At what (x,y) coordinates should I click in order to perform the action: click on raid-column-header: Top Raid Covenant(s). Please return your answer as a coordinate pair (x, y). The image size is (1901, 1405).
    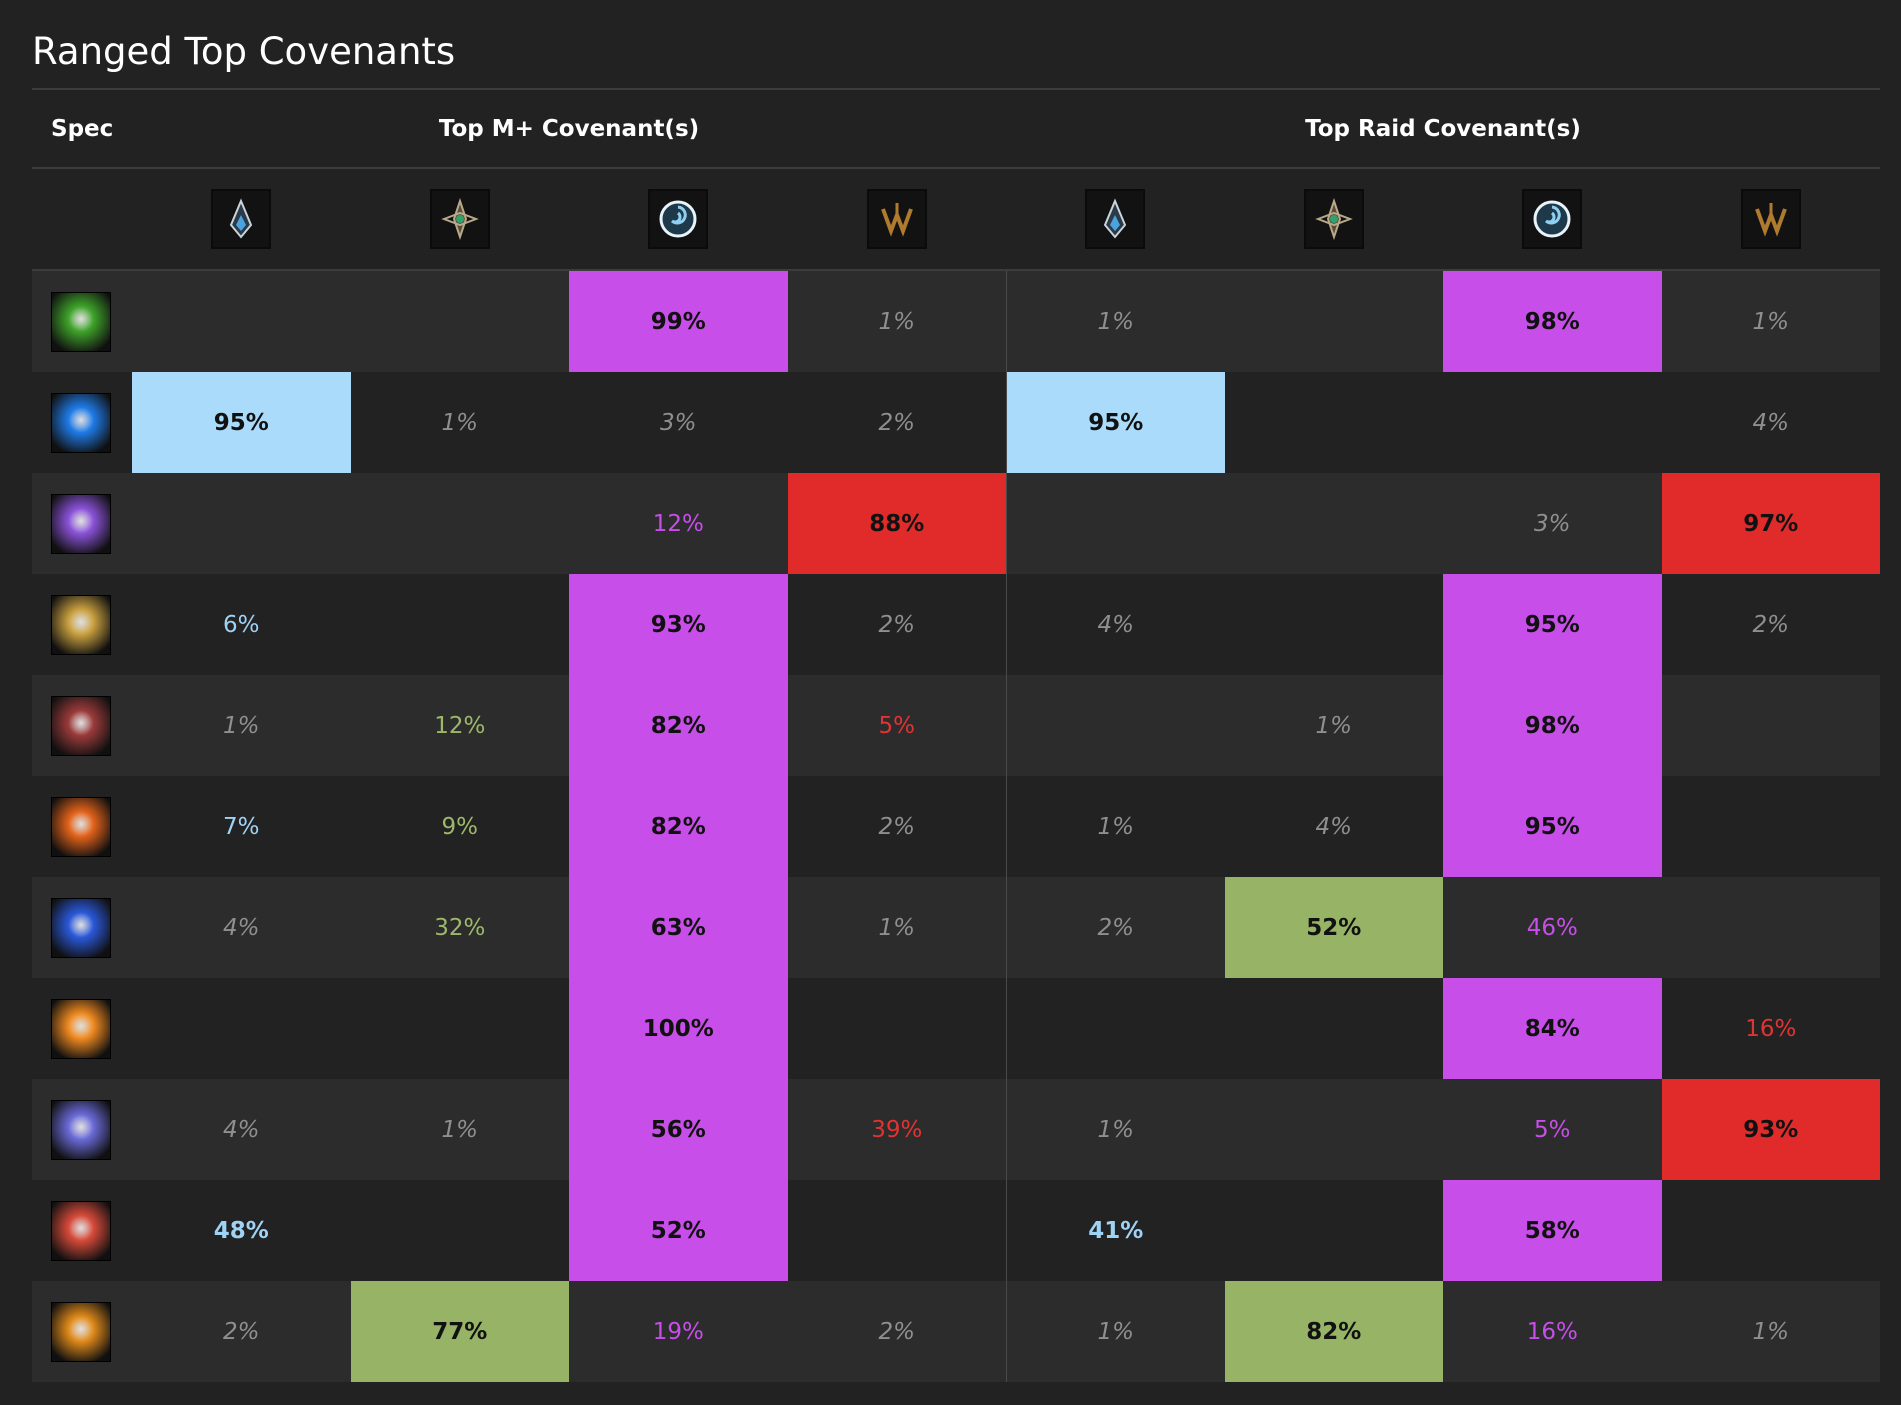
    Looking at the image, I should click on (1443, 128).